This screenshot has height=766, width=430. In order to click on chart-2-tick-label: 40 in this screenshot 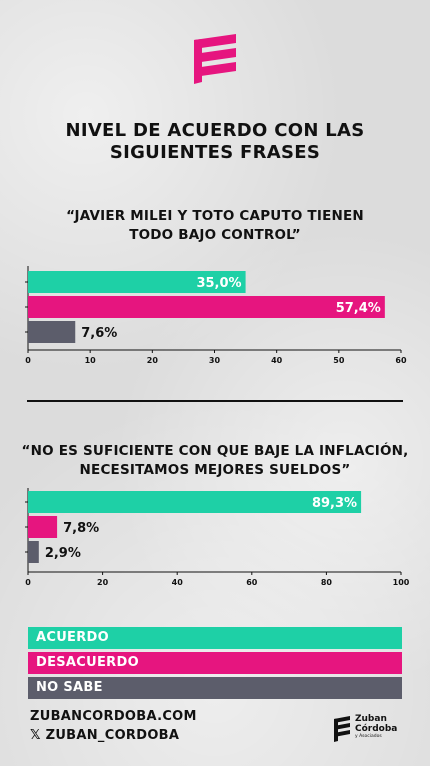, I will do `click(178, 582)`.